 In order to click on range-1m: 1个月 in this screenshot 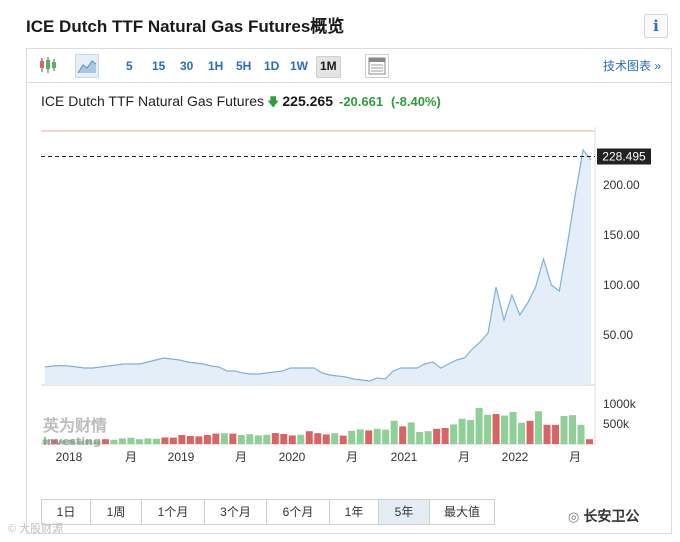, I will do `click(173, 512)`.